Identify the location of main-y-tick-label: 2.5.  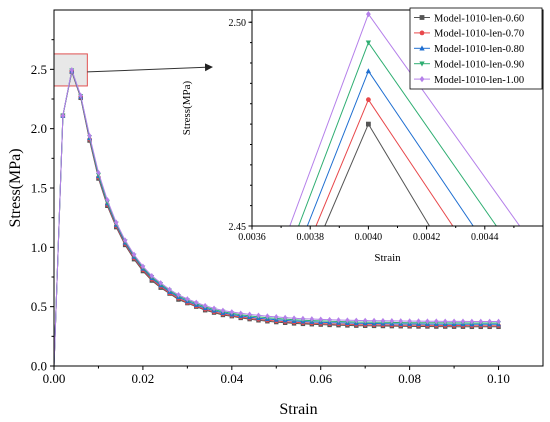
(39, 69).